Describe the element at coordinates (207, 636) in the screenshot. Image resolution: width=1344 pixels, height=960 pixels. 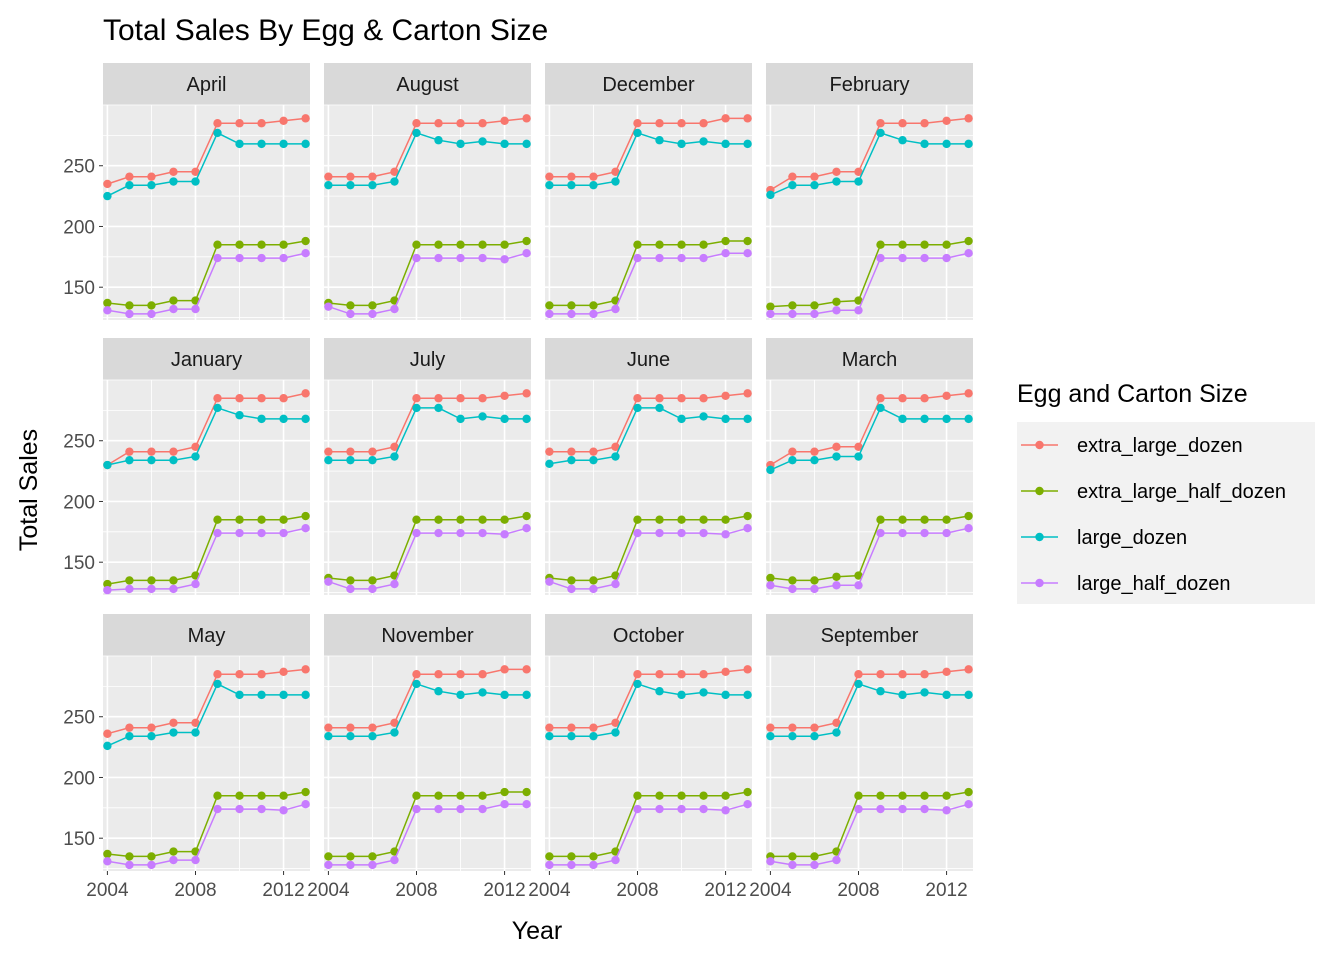
I see `strip-label: May` at that location.